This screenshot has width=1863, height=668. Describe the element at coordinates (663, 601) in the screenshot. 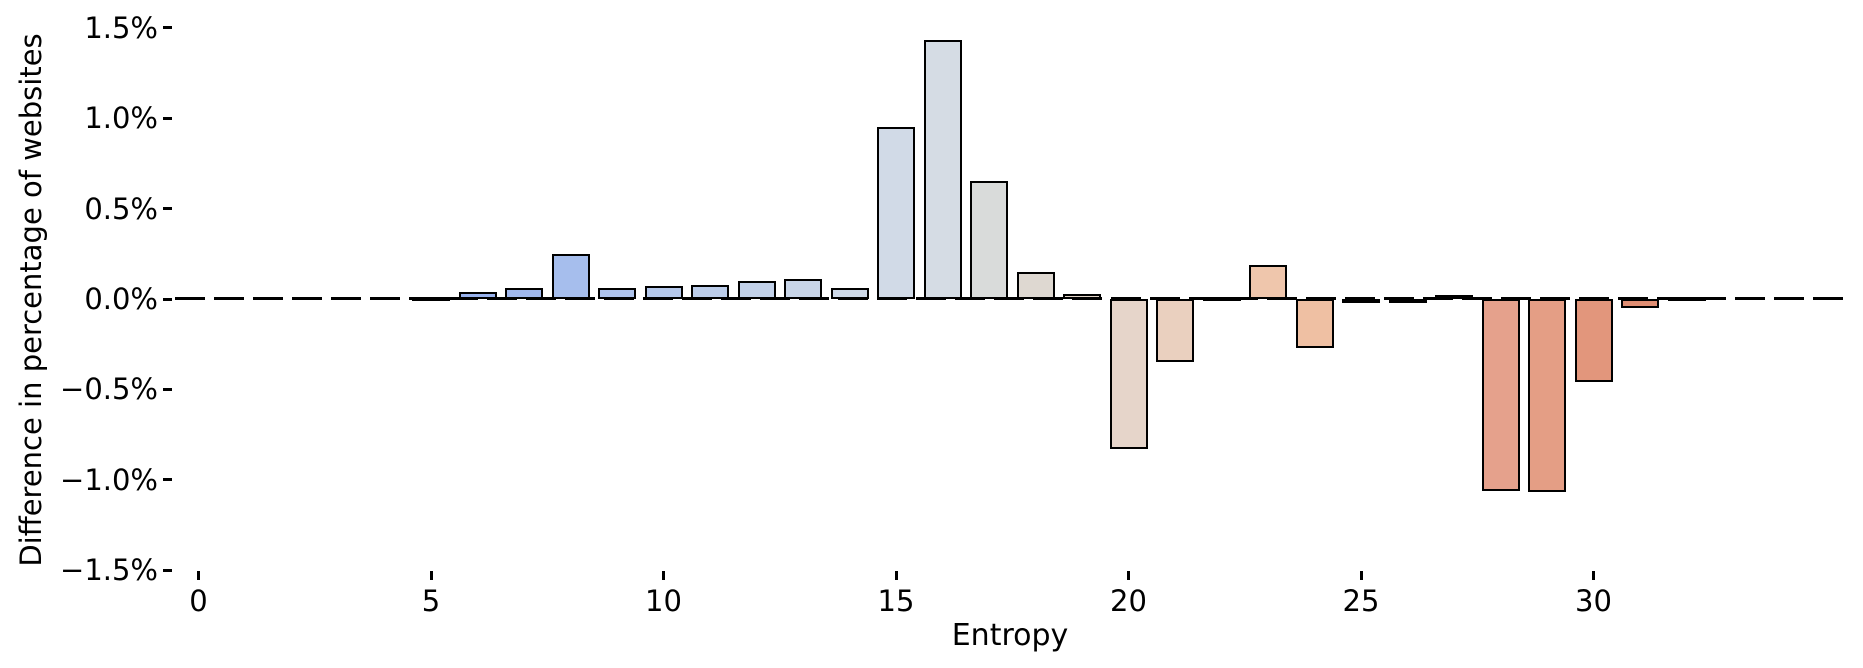

I see `x-tick-label: 10` at that location.